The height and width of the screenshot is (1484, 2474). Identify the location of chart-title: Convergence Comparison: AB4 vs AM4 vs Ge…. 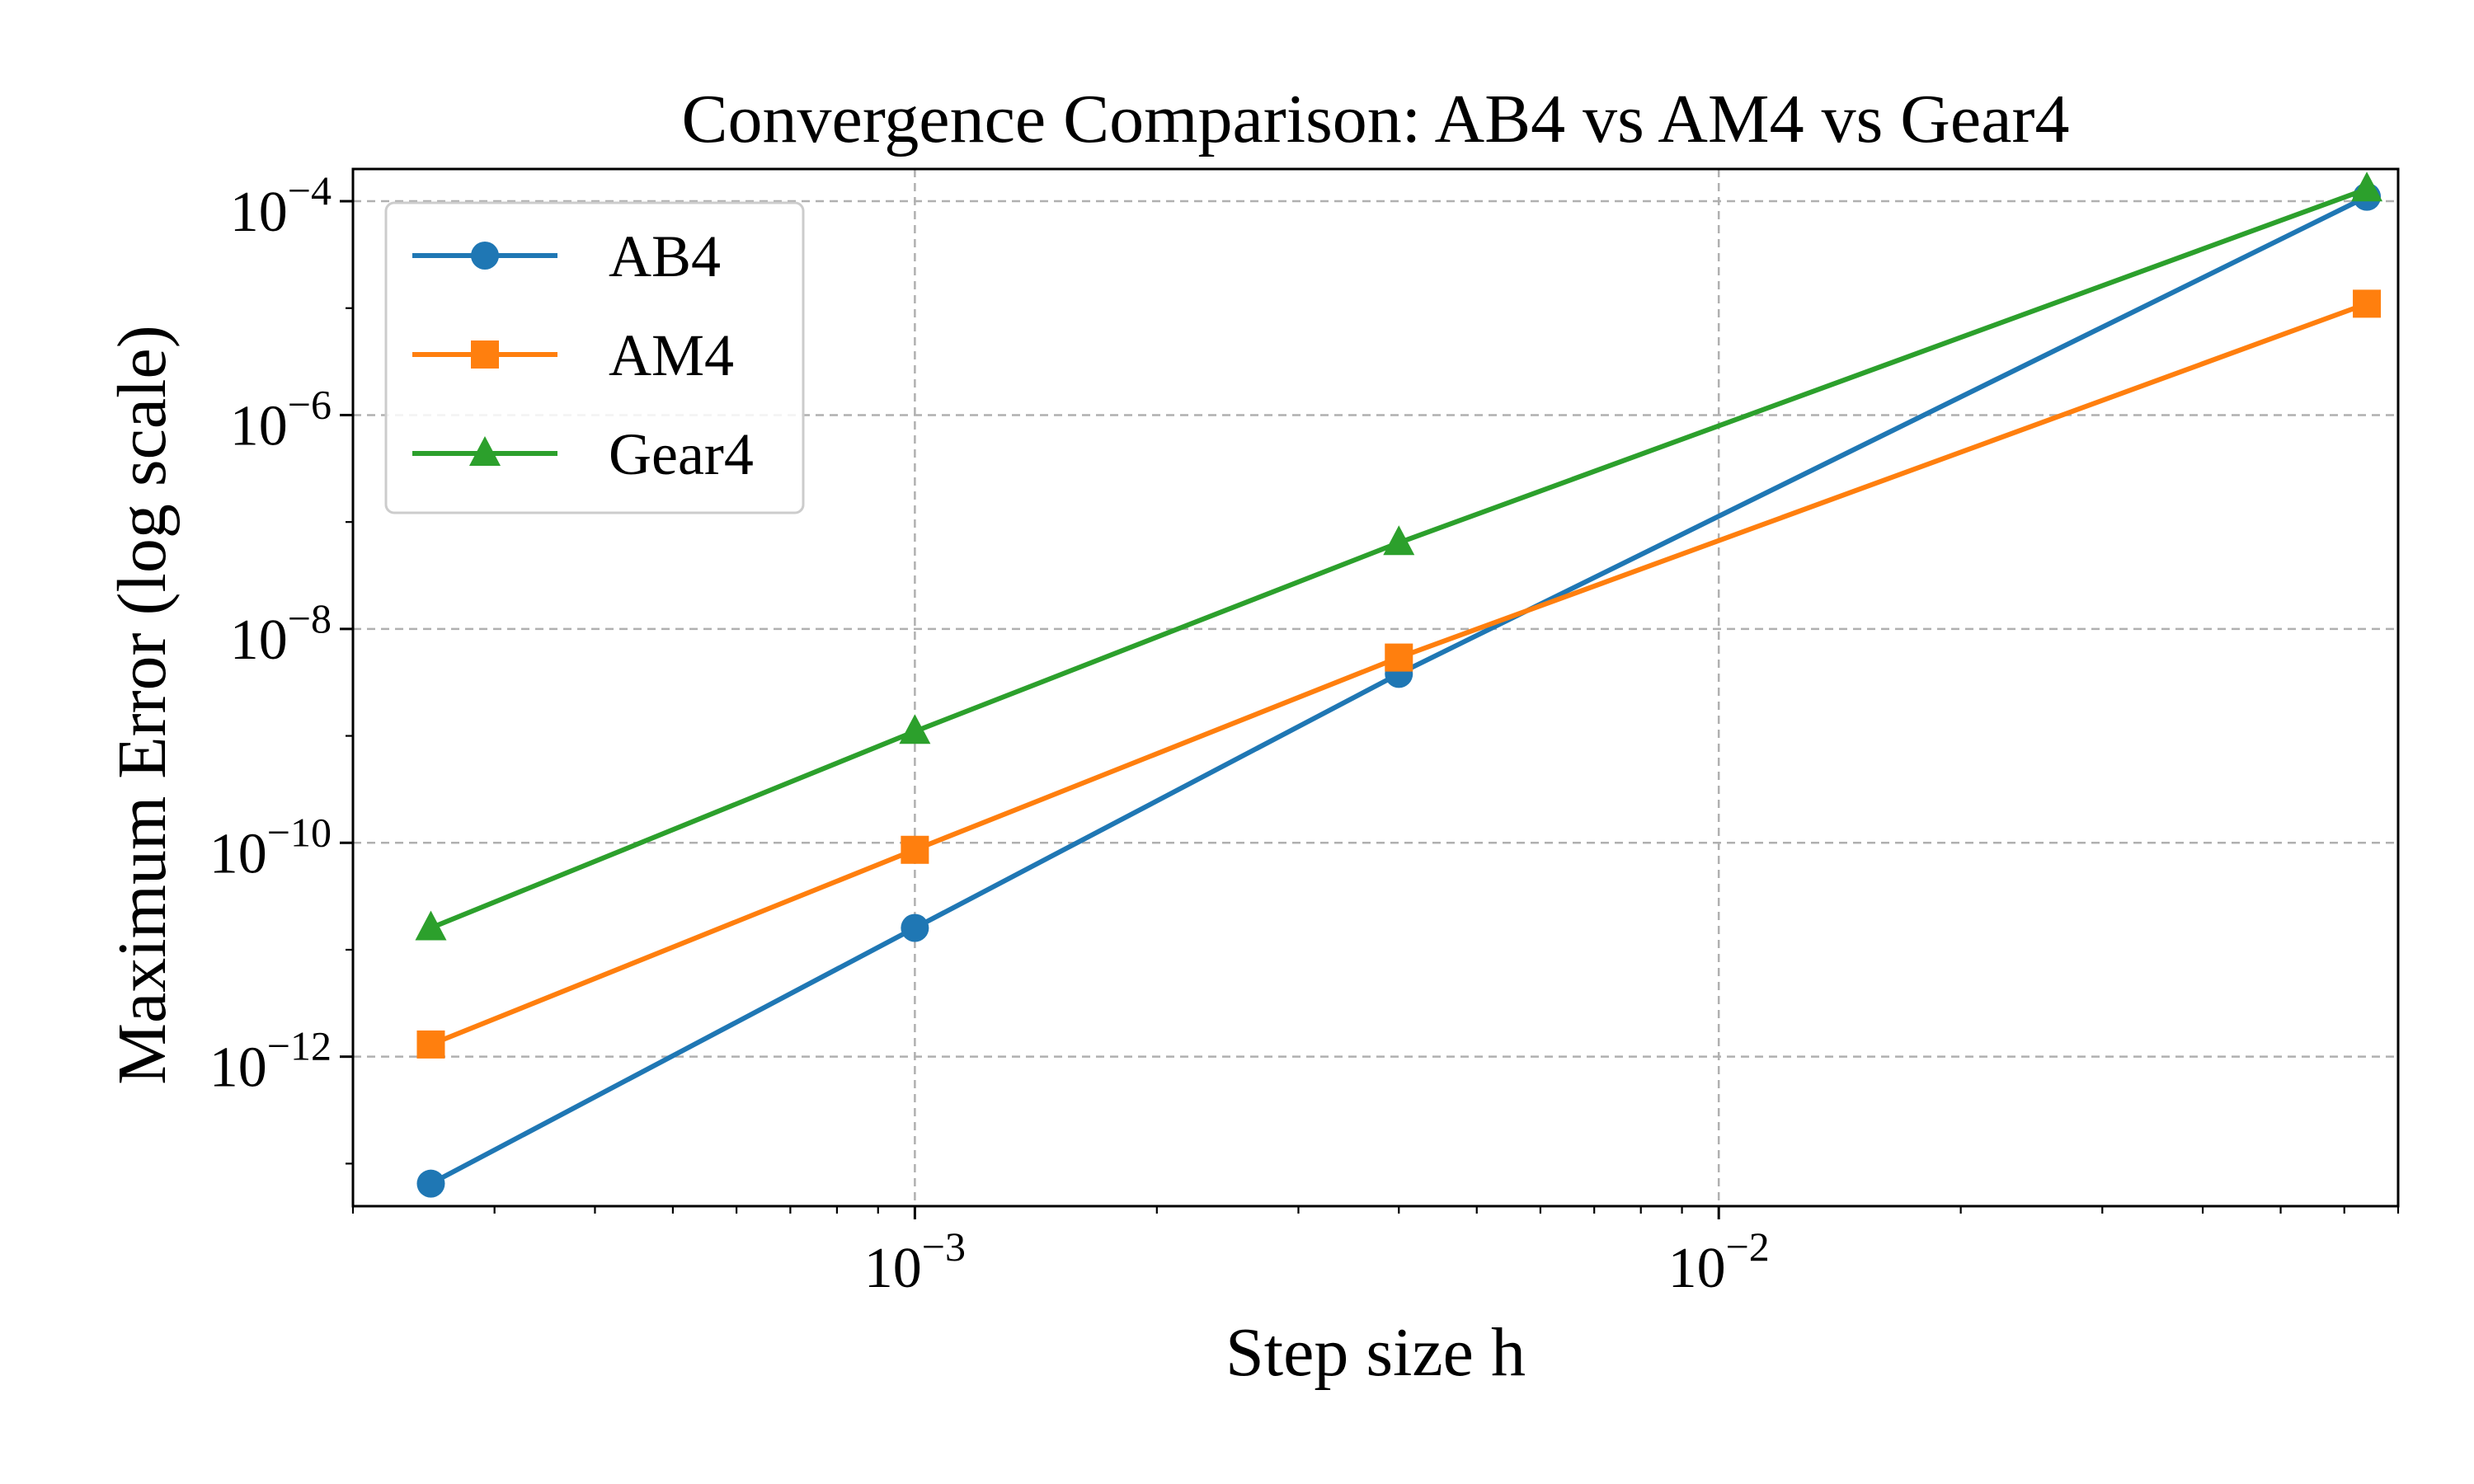
(1376, 119).